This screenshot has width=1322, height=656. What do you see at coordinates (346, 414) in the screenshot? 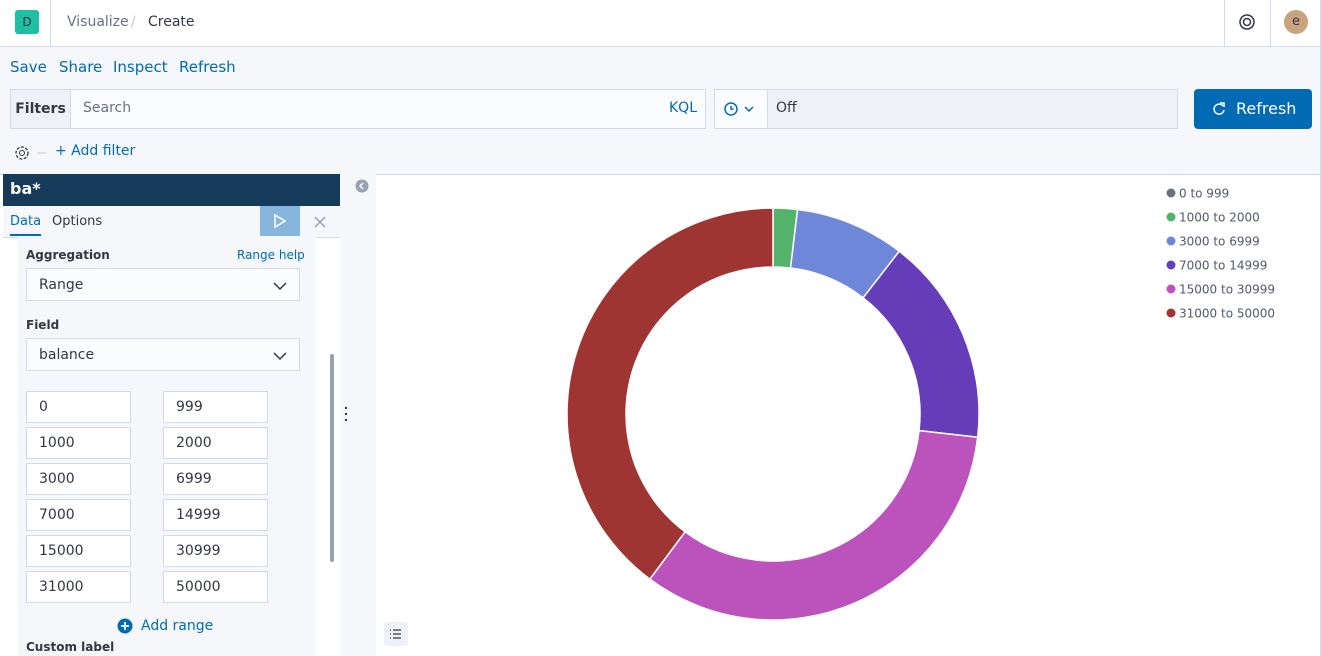
I see `drag-handle` at bounding box center [346, 414].